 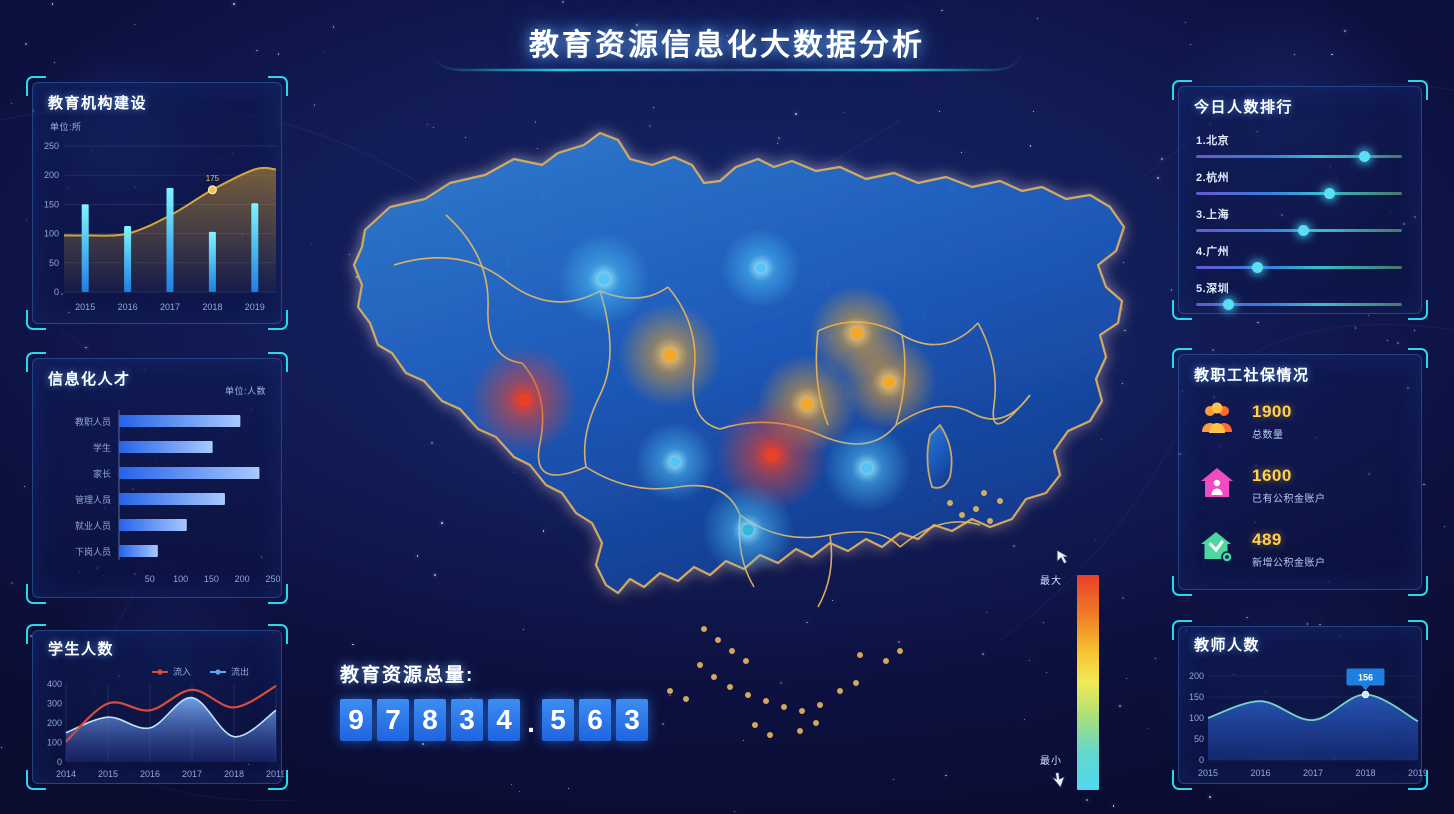 What do you see at coordinates (1268, 435) in the screenshot?
I see `social-stat-caption: 总数量` at bounding box center [1268, 435].